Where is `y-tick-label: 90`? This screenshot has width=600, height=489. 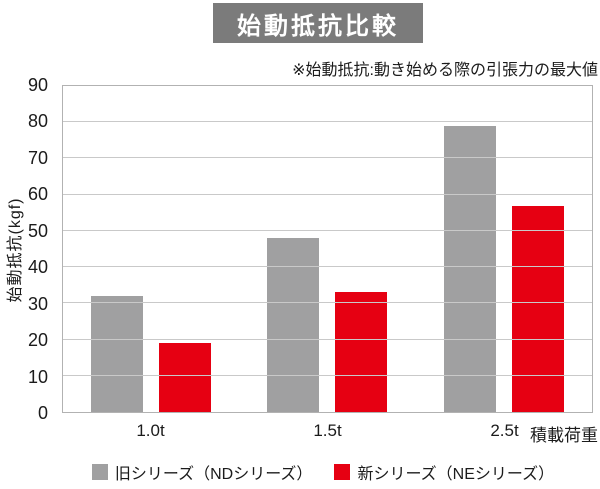
y-tick-label: 90 is located at coordinates (37, 85).